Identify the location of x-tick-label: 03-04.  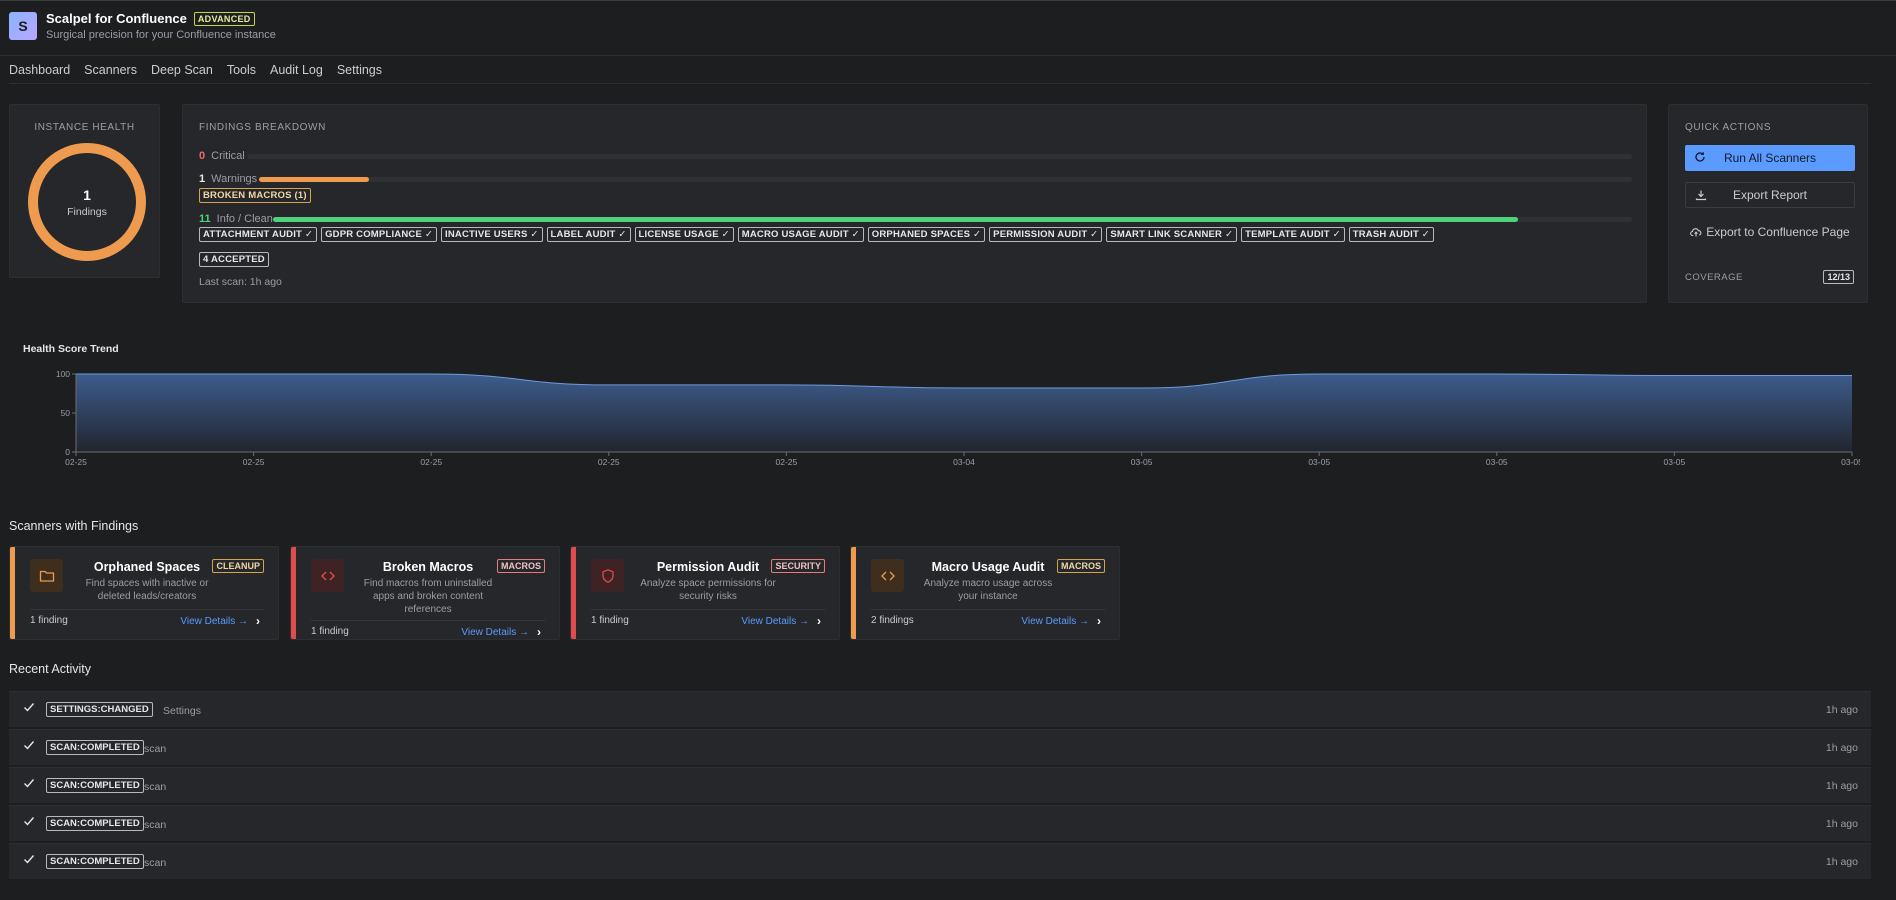
(964, 462).